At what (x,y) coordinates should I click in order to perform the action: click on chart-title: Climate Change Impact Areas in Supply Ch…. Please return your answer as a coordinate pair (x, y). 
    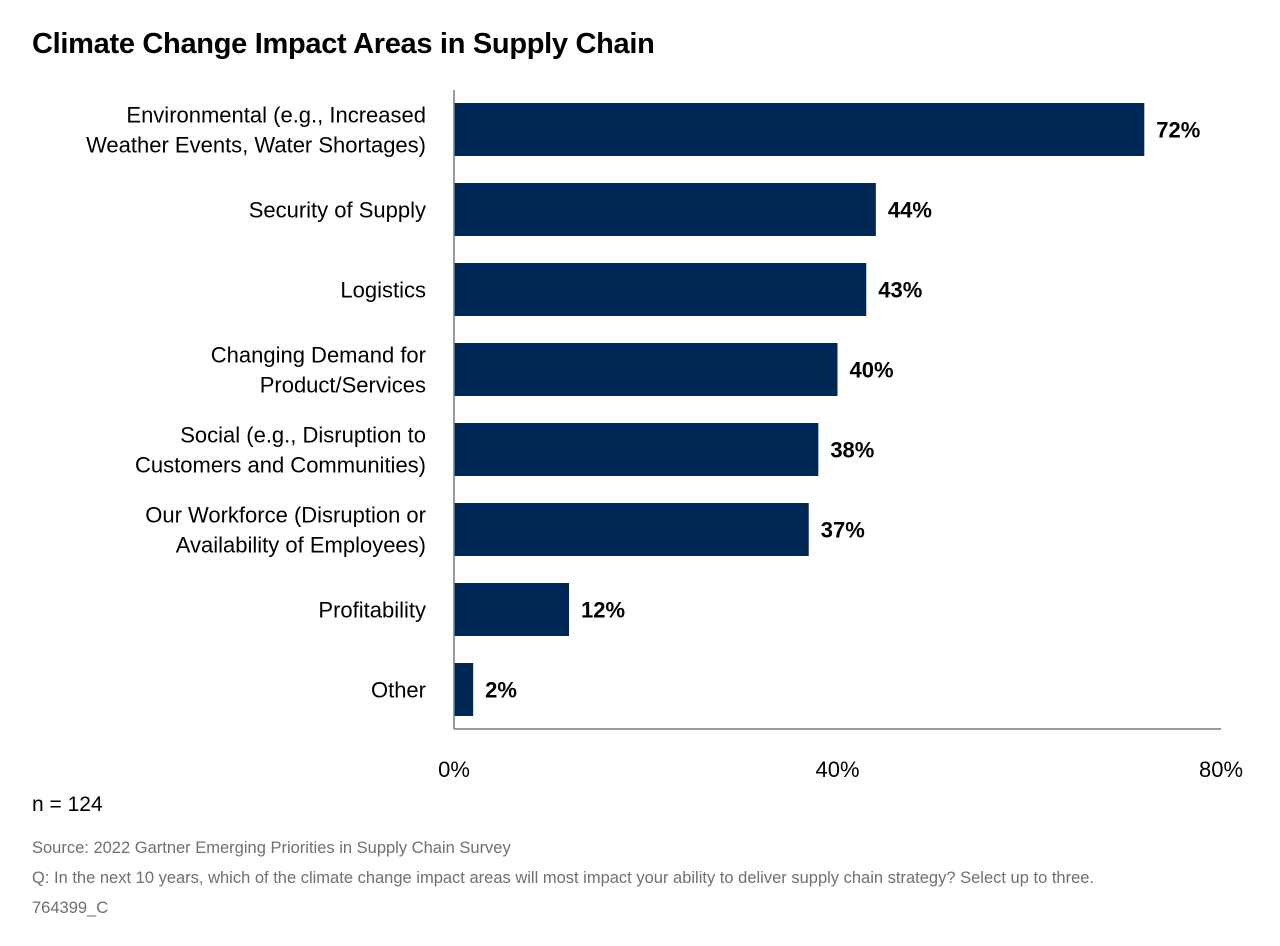
    Looking at the image, I should click on (343, 44).